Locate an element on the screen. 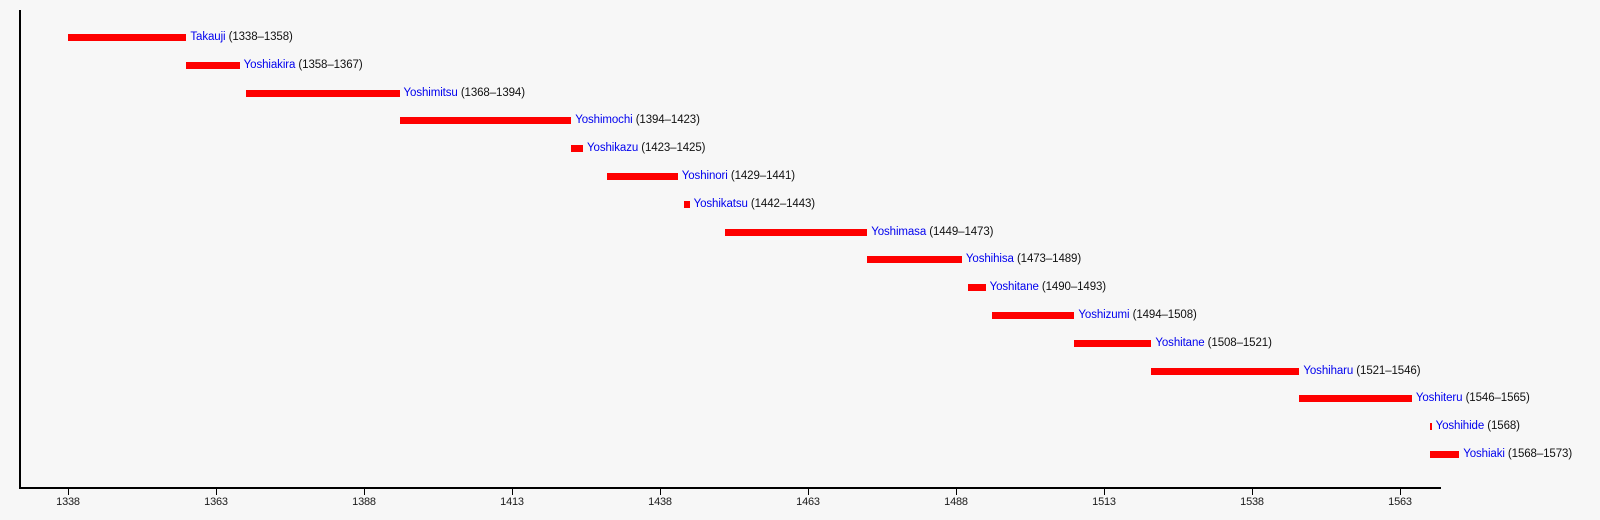 Image resolution: width=1600 pixels, height=520 pixels. timeline-row-label: Yoshiakira (1358–1367) is located at coordinates (303, 65).